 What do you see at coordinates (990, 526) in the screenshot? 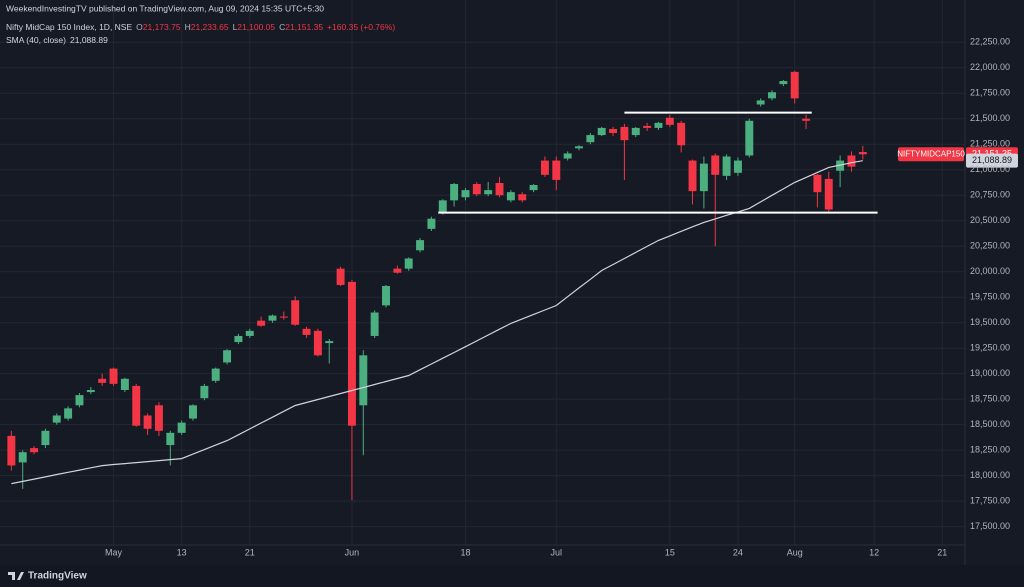
I see `y-tick-label: 17,500.00` at bounding box center [990, 526].